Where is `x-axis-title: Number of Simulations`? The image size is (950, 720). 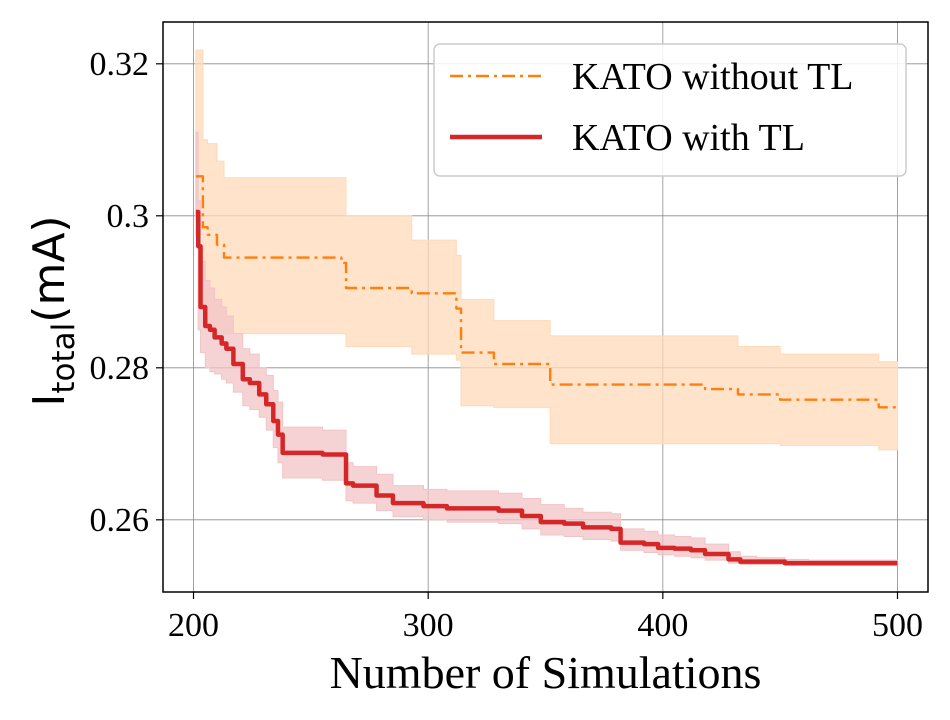 x-axis-title: Number of Simulations is located at coordinates (546, 672).